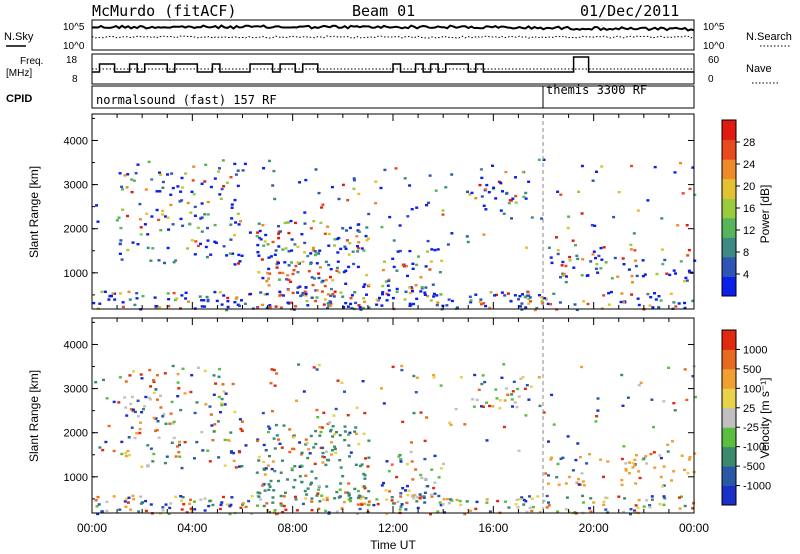 The height and width of the screenshot is (554, 800). Describe the element at coordinates (749, 187) in the screenshot. I see `colorbar-tick-label: 20` at that location.